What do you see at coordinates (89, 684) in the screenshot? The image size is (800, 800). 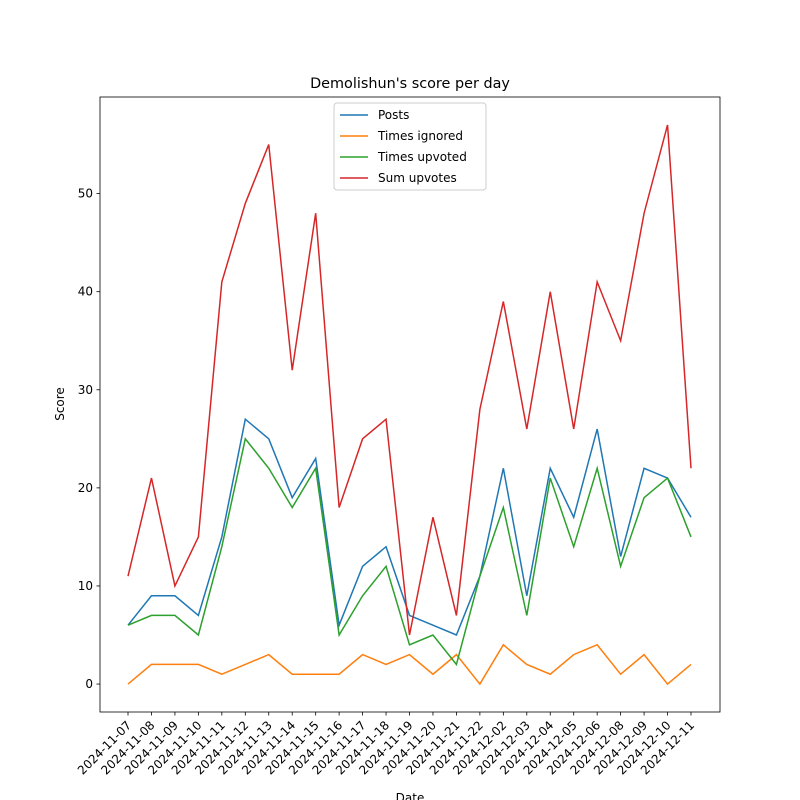 I see `y-tick-label: 0` at bounding box center [89, 684].